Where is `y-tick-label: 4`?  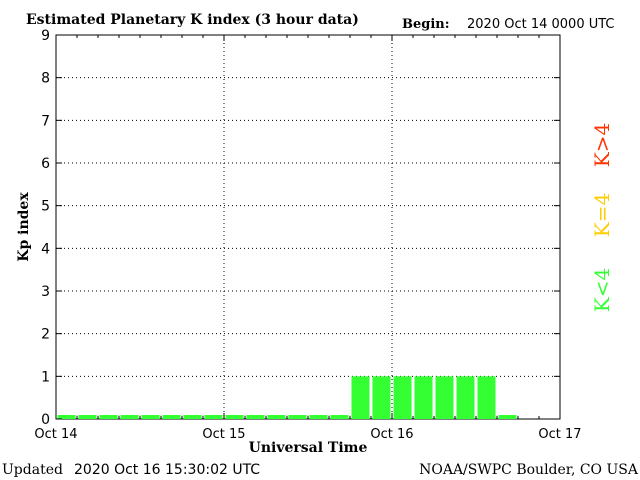
y-tick-label: 4 is located at coordinates (45, 249).